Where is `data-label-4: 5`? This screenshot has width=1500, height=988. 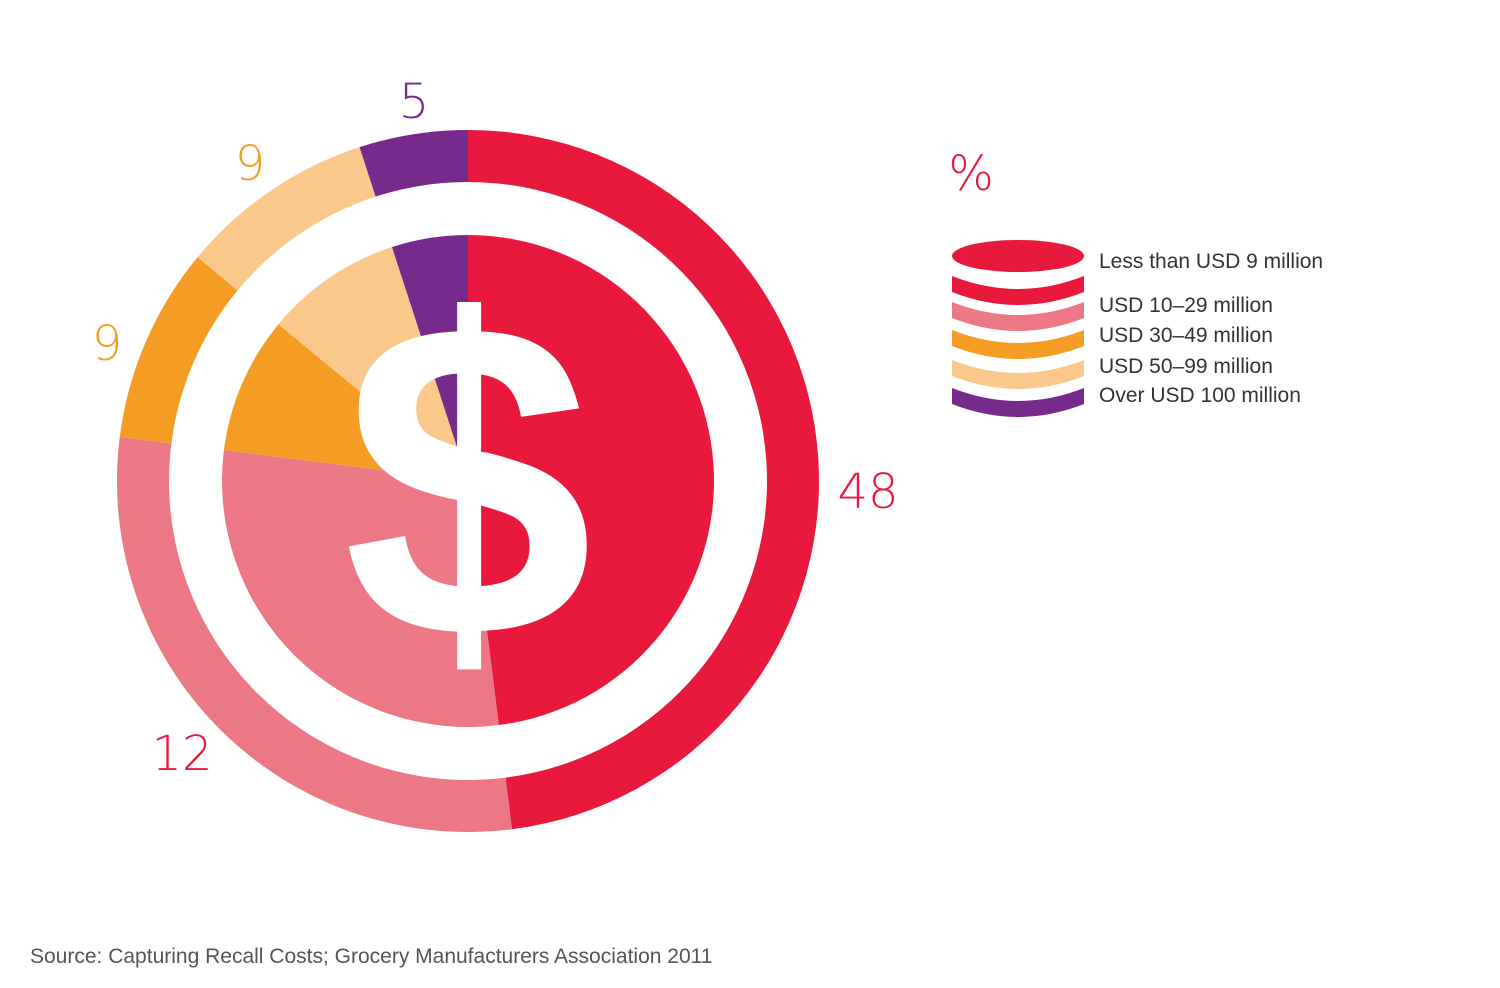
data-label-4: 5 is located at coordinates (414, 102).